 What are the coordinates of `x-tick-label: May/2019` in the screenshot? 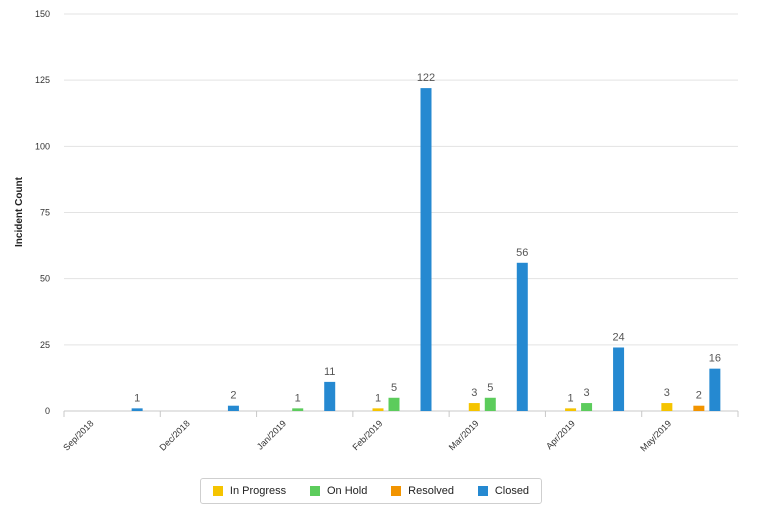 It's located at (655, 435).